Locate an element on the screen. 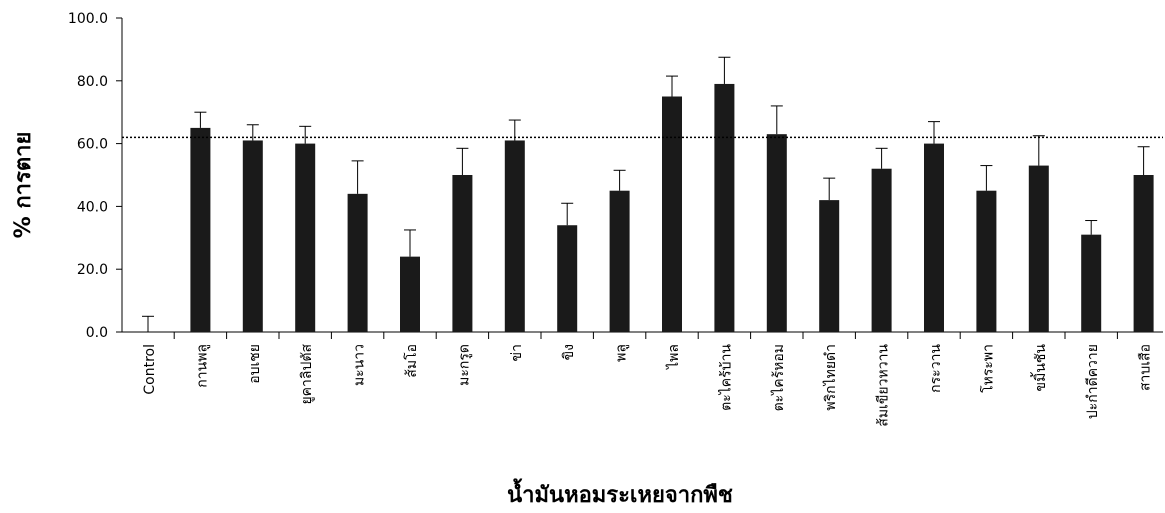 Image resolution: width=1165 pixels, height=513 pixels. y-tick-label: 0.0 is located at coordinates (97, 333).